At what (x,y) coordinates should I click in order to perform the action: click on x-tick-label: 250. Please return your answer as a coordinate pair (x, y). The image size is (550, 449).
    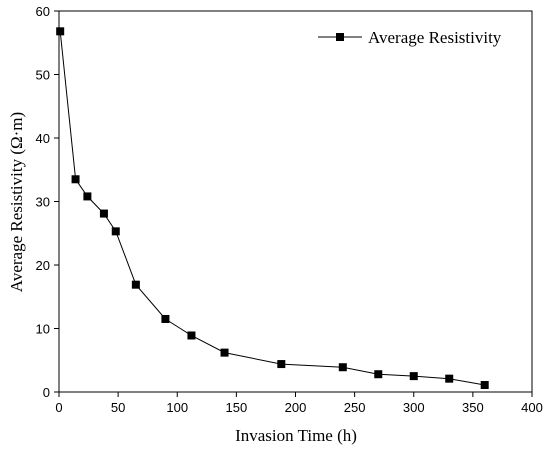
    Looking at the image, I should click on (355, 407).